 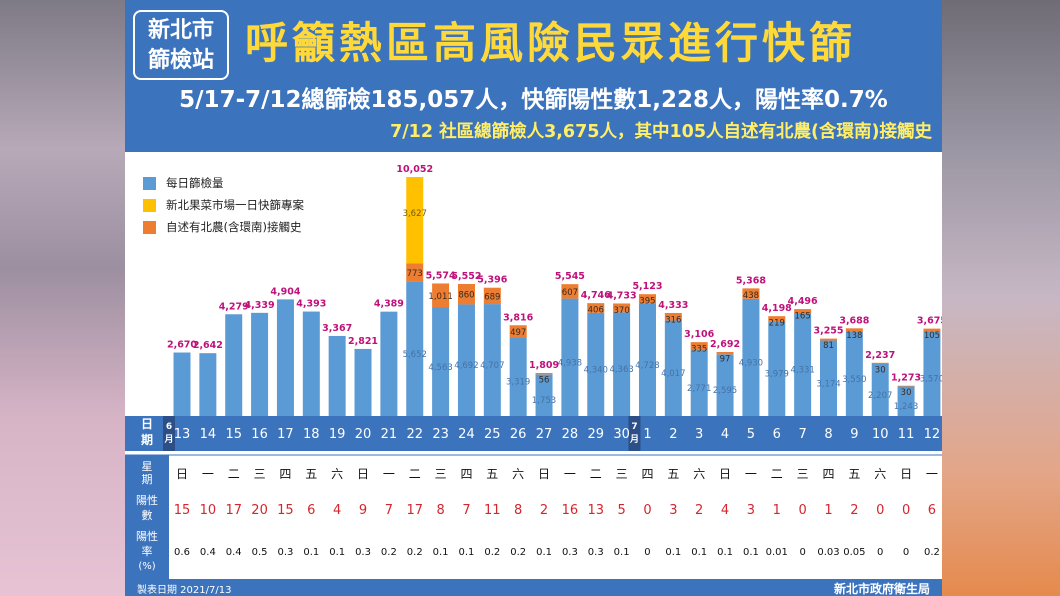 What do you see at coordinates (570, 510) in the screenshot?
I see `positive-cell: 16` at bounding box center [570, 510].